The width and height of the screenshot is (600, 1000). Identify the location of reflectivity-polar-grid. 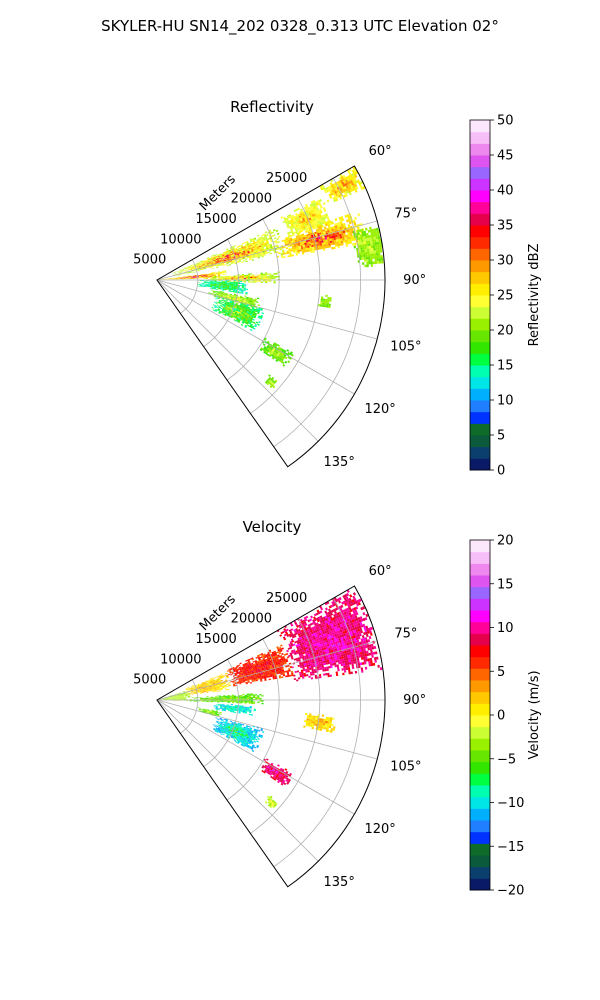
(270, 306).